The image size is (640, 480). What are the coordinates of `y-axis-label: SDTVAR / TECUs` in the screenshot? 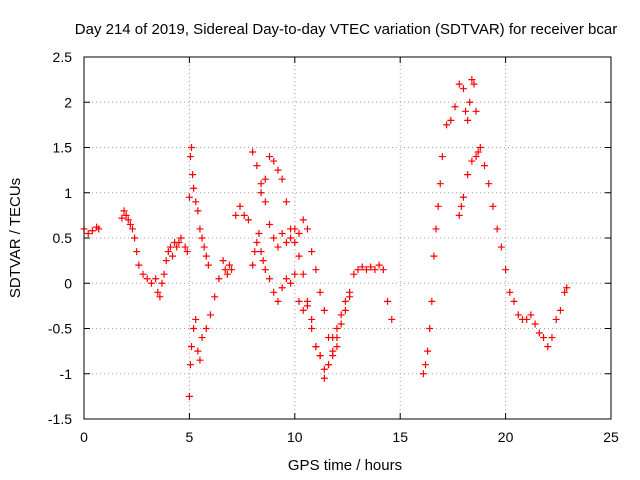 It's located at (15, 238).